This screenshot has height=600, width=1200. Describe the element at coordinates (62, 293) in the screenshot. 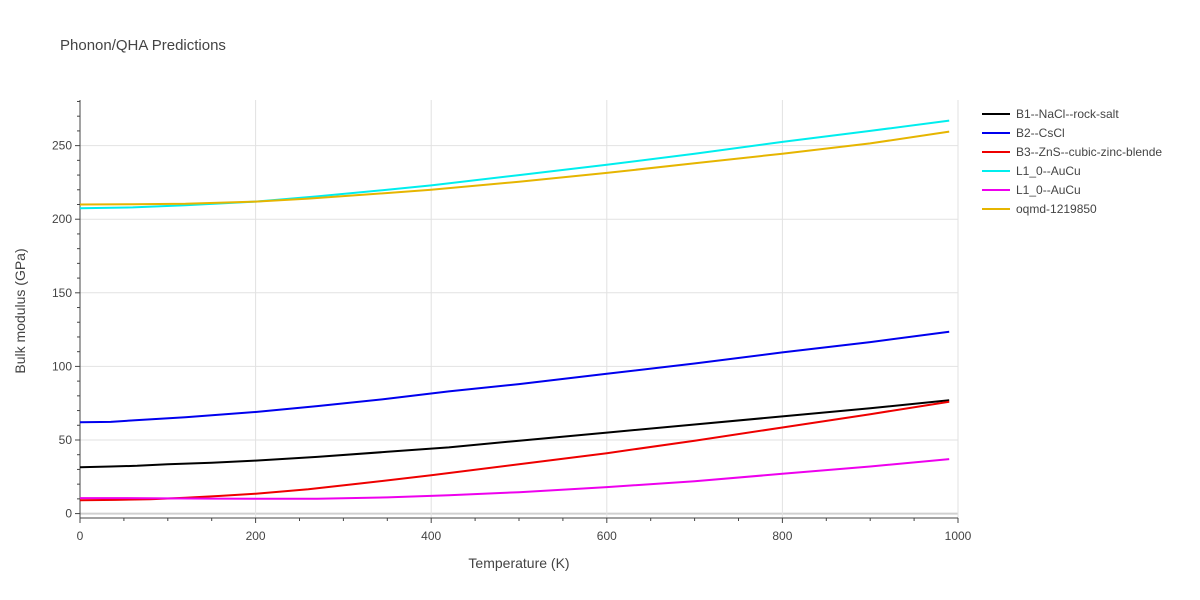

I see `y-tick-label: 150` at that location.